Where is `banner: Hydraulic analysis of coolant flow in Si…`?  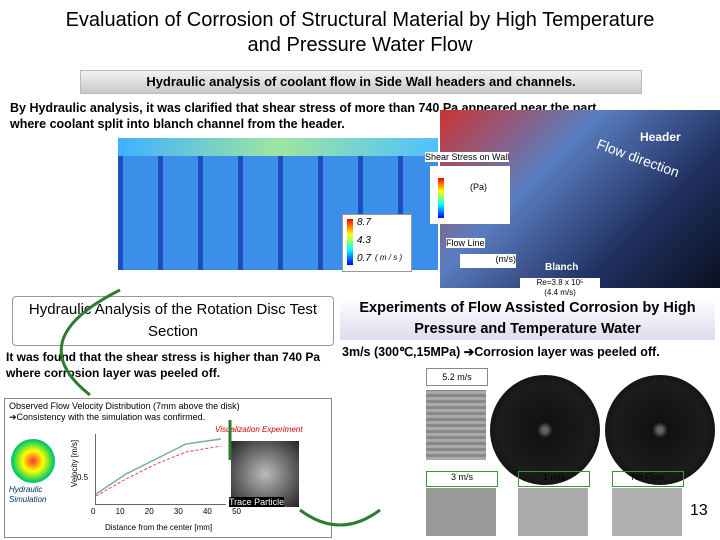
banner: Hydraulic analysis of coolant flow in Si… is located at coordinates (361, 82).